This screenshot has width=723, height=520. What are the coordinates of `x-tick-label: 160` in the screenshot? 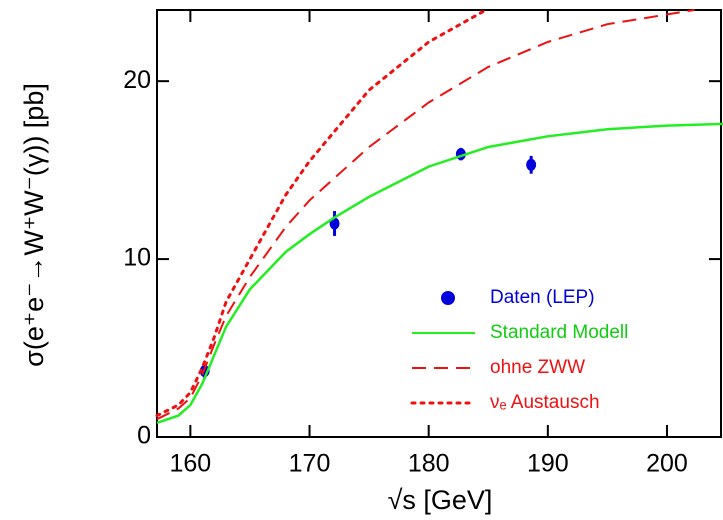 It's located at (191, 464).